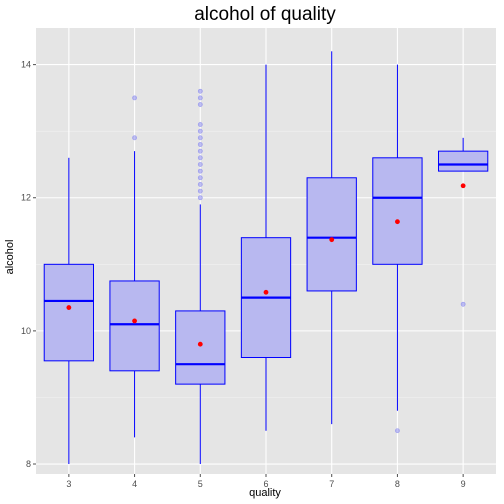 The height and width of the screenshot is (504, 504). What do you see at coordinates (134, 484) in the screenshot?
I see `x-tick-label: 4` at bounding box center [134, 484].